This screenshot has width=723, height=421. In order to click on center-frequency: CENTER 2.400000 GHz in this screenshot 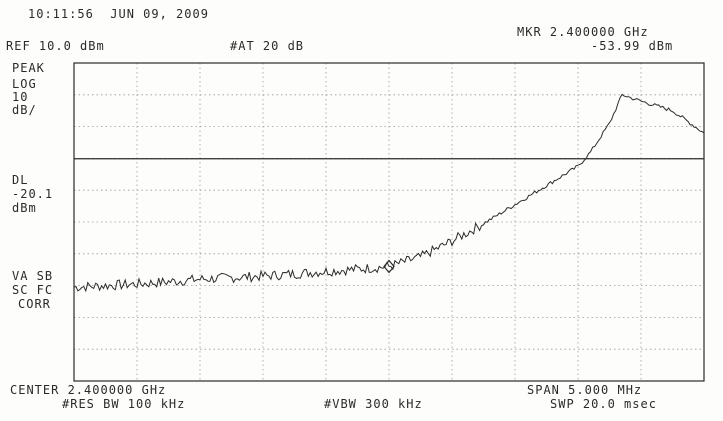, I will do `click(88, 390)`.